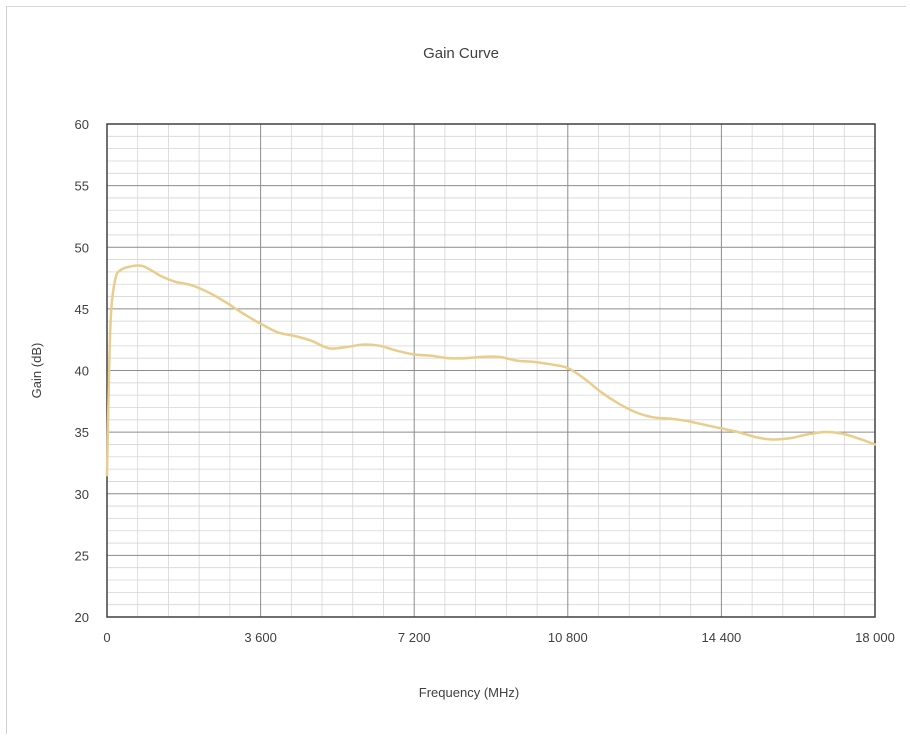  I want to click on chart-title: Gain Curve, so click(461, 53).